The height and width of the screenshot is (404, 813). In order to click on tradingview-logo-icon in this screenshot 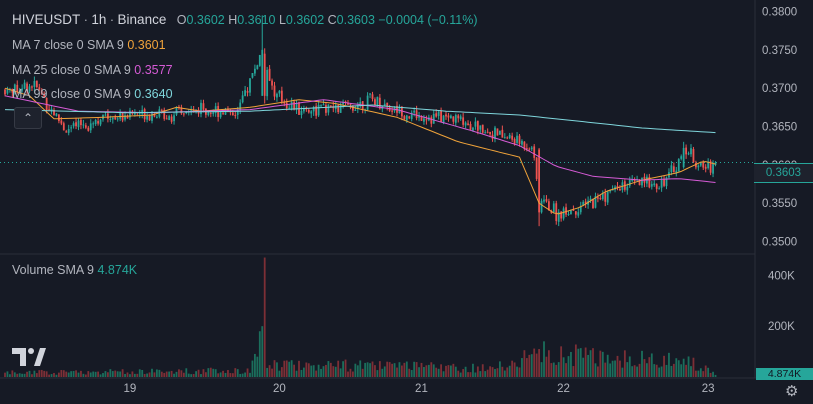, I will do `click(28, 357)`.